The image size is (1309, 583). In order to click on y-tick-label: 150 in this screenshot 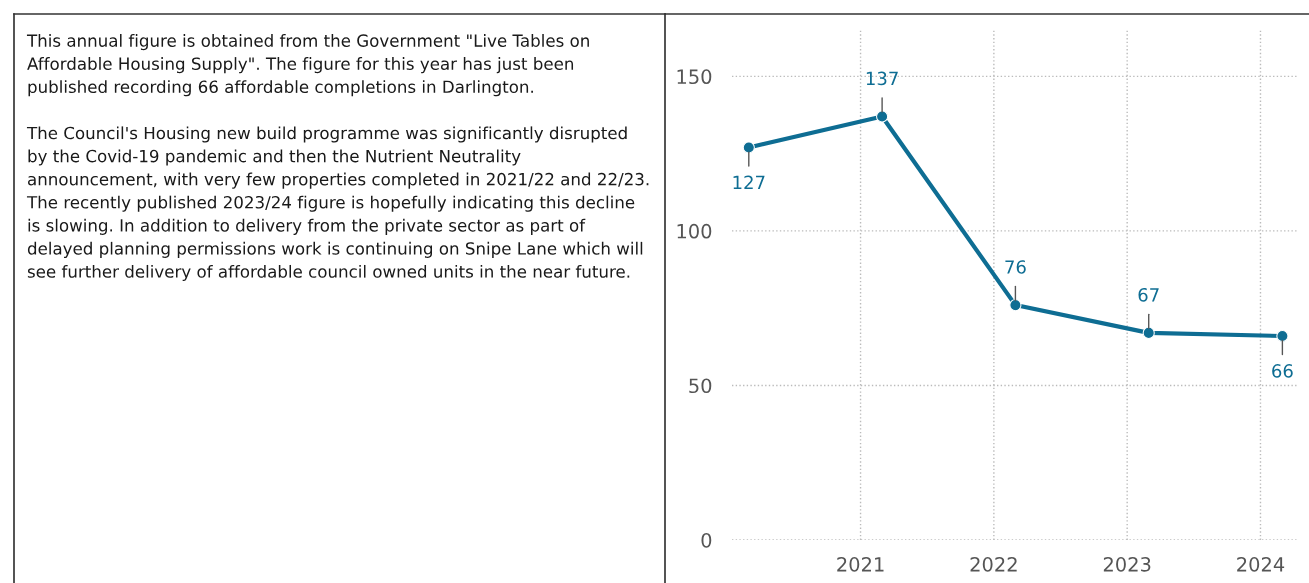, I will do `click(694, 77)`.